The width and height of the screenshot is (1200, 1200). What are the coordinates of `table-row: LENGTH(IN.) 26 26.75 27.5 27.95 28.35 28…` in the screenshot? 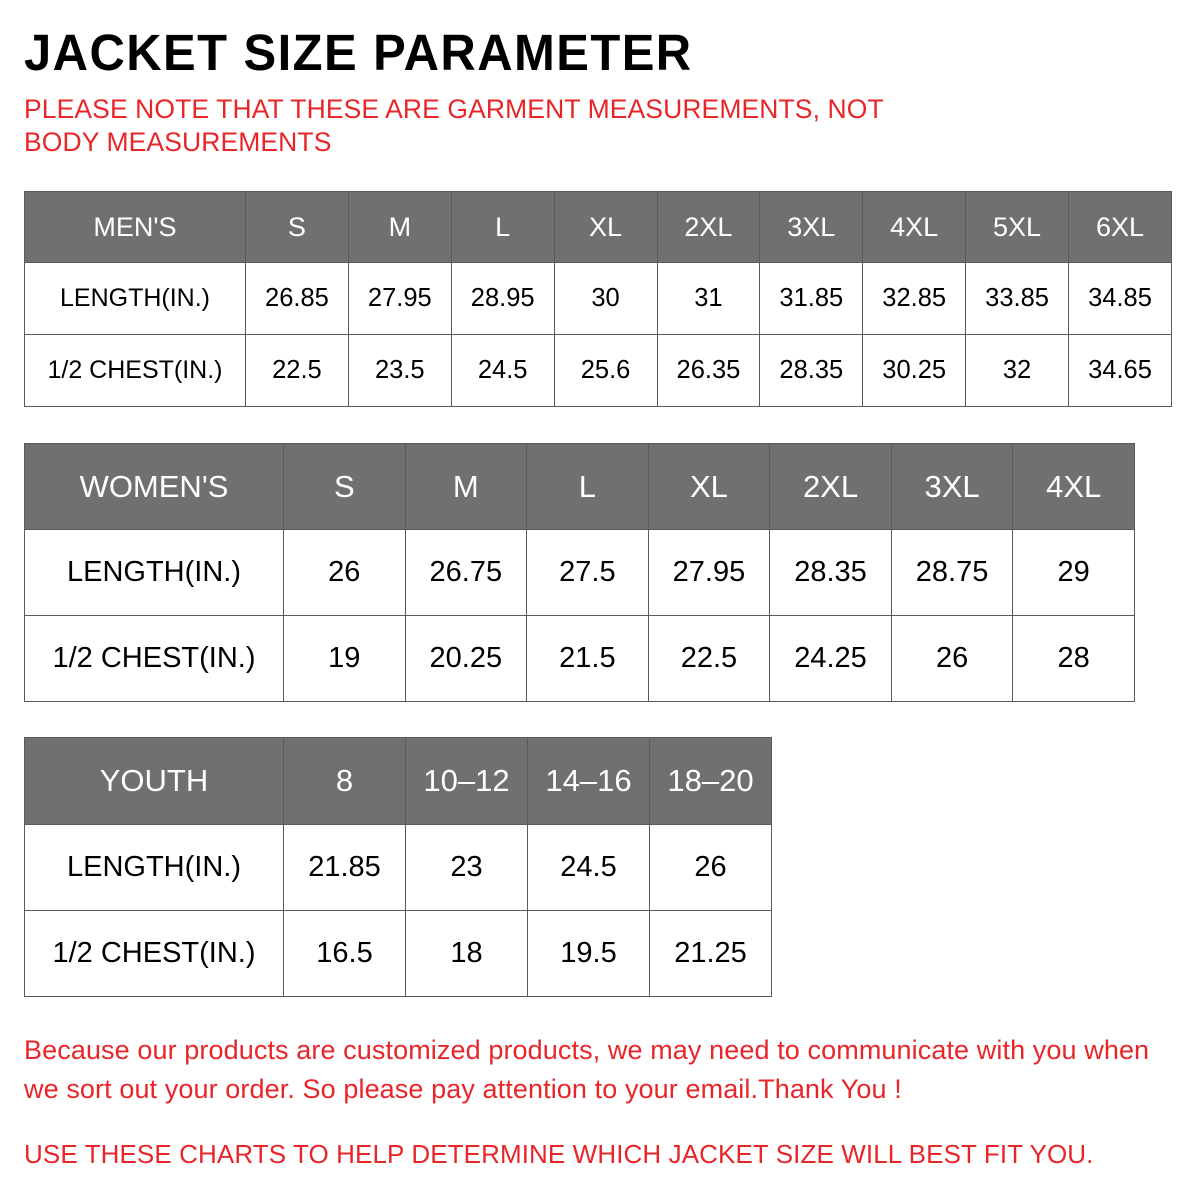 It's located at (579, 573).